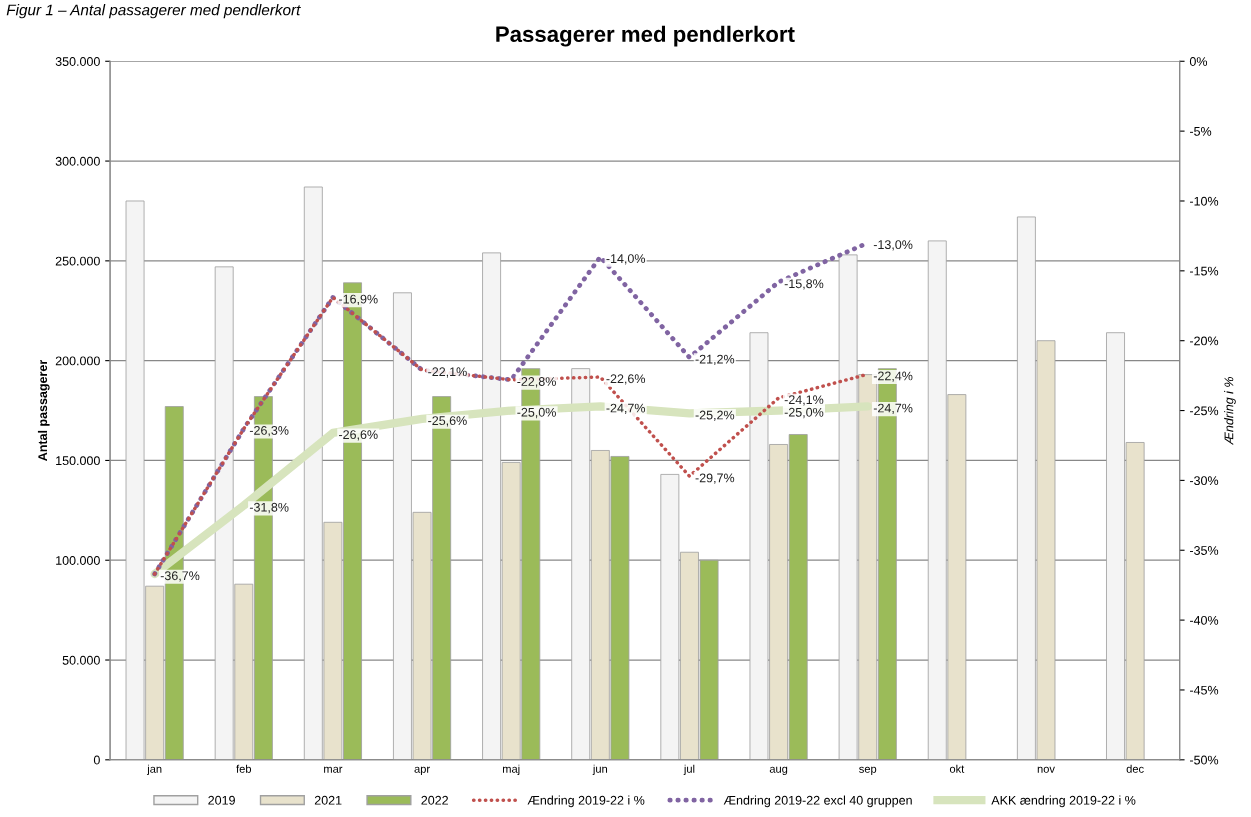 This screenshot has width=1251, height=817. I want to click on data-label: -26,3%, so click(269, 431).